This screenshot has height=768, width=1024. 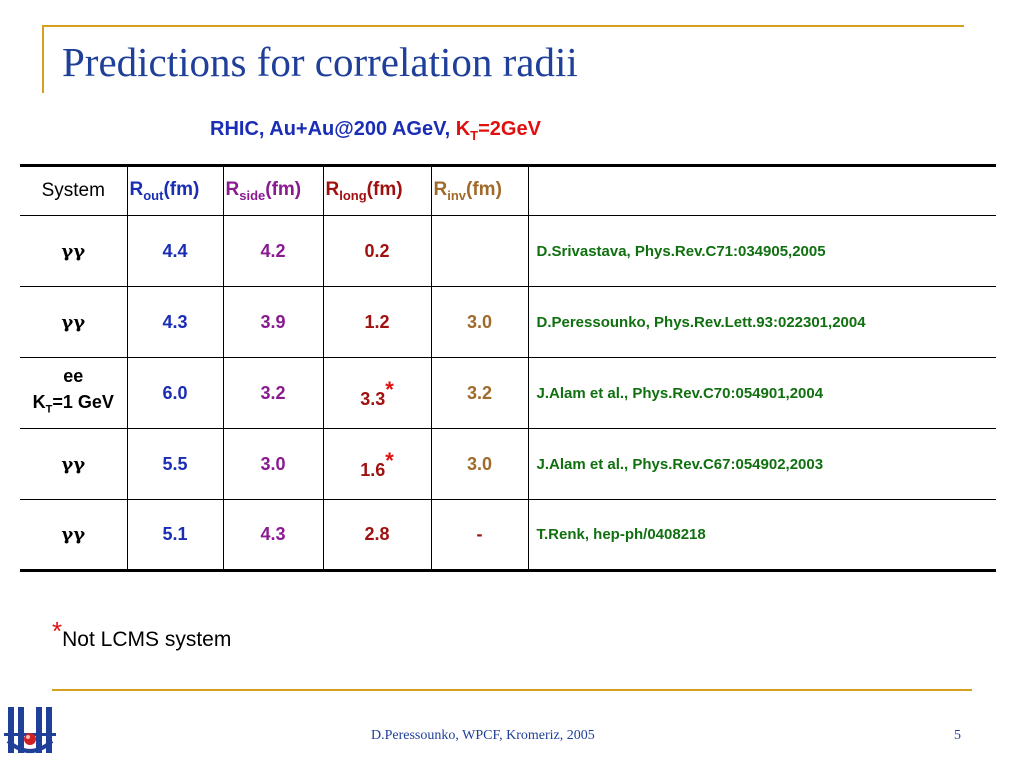 I want to click on slide-title: Predictions for correlation radii, so click(x=320, y=62).